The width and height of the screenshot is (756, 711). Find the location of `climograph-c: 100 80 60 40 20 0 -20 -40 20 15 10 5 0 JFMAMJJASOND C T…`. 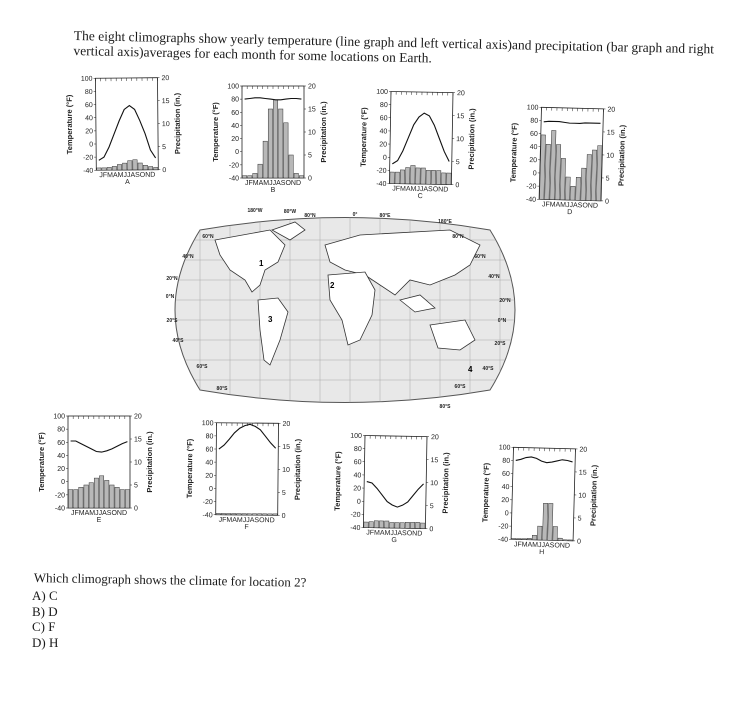

climograph-c: 100 80 60 40 20 0 -20 -40 20 15 10 5 0 JFMAMJJASOND C T… is located at coordinates (418, 149).